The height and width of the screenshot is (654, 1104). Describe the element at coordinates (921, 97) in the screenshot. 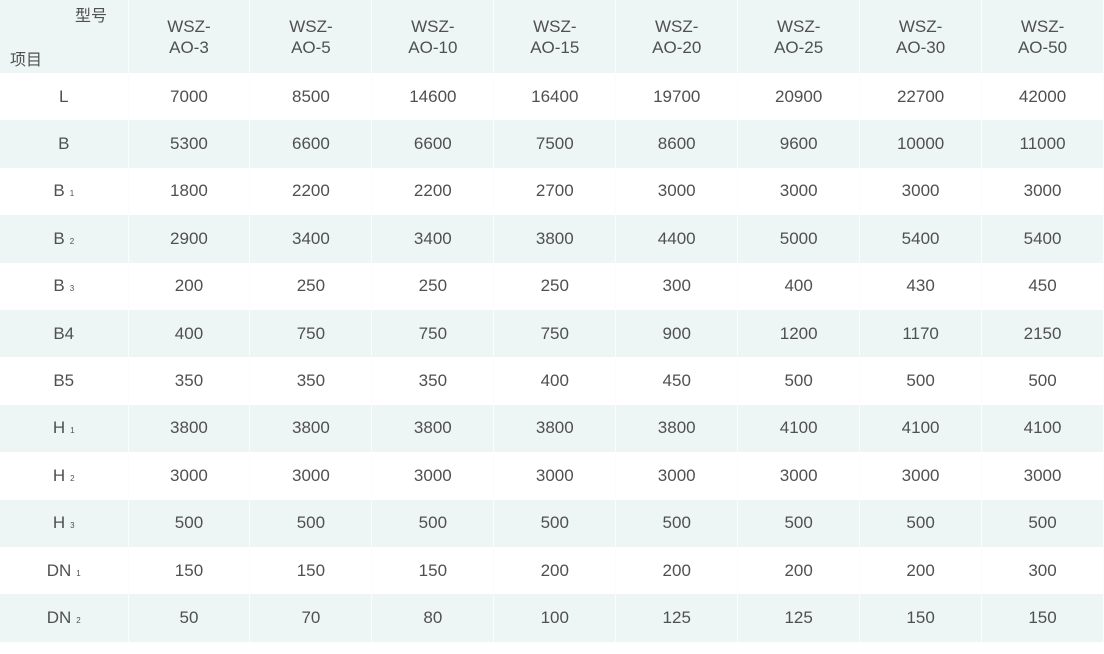

I see `value-cell: 22700` at that location.